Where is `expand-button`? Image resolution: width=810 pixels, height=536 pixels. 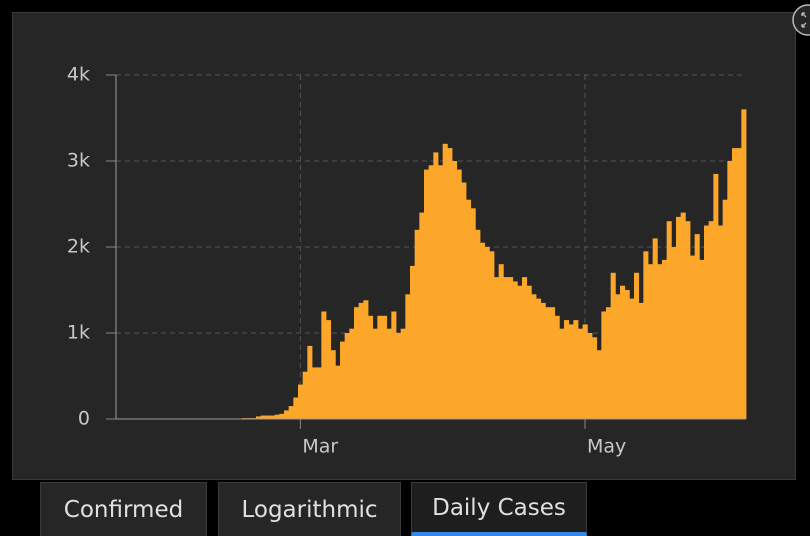 expand-button is located at coordinates (799, 20).